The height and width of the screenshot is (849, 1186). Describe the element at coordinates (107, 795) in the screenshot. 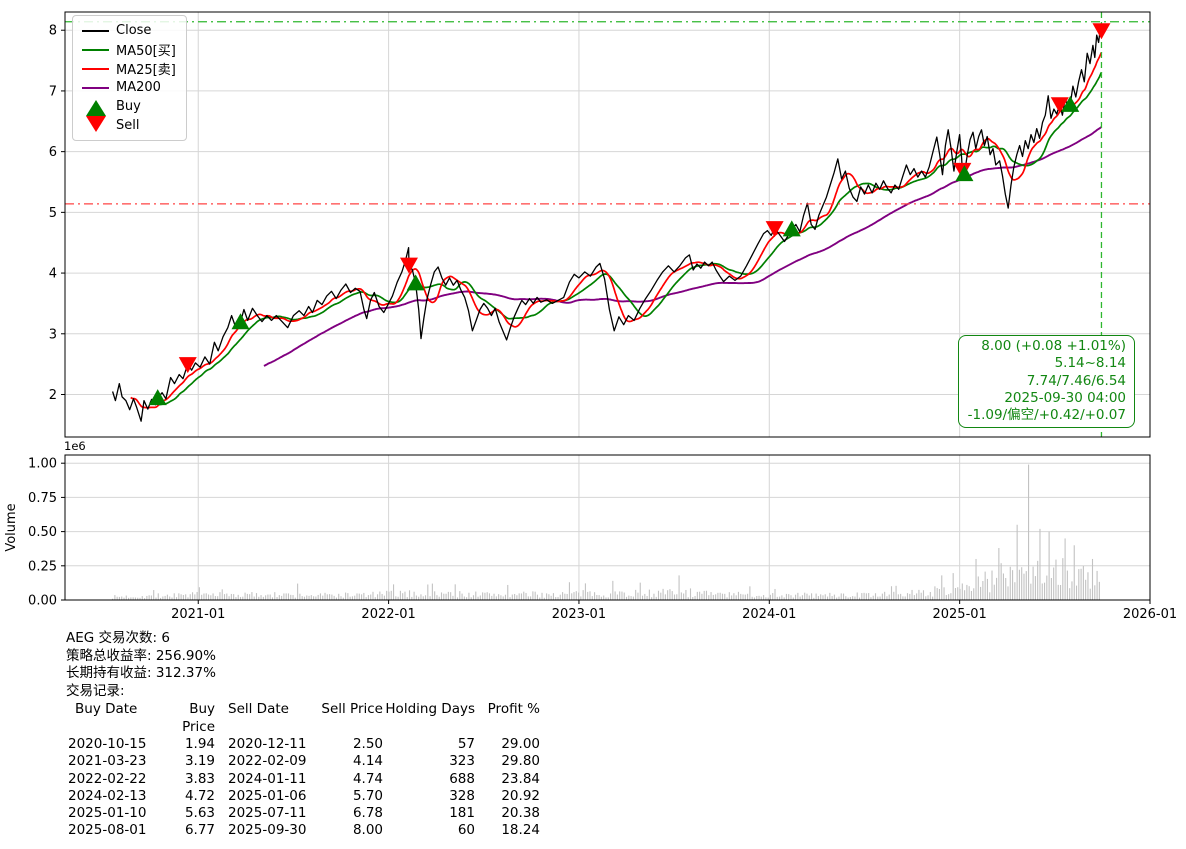

I see `table-cell: 2024-02-13` at that location.